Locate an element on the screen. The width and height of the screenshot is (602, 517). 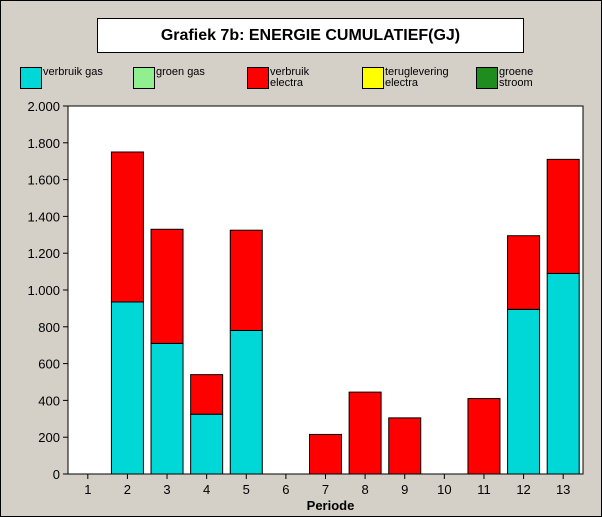
y-tick-label: 0 is located at coordinates (56, 474).